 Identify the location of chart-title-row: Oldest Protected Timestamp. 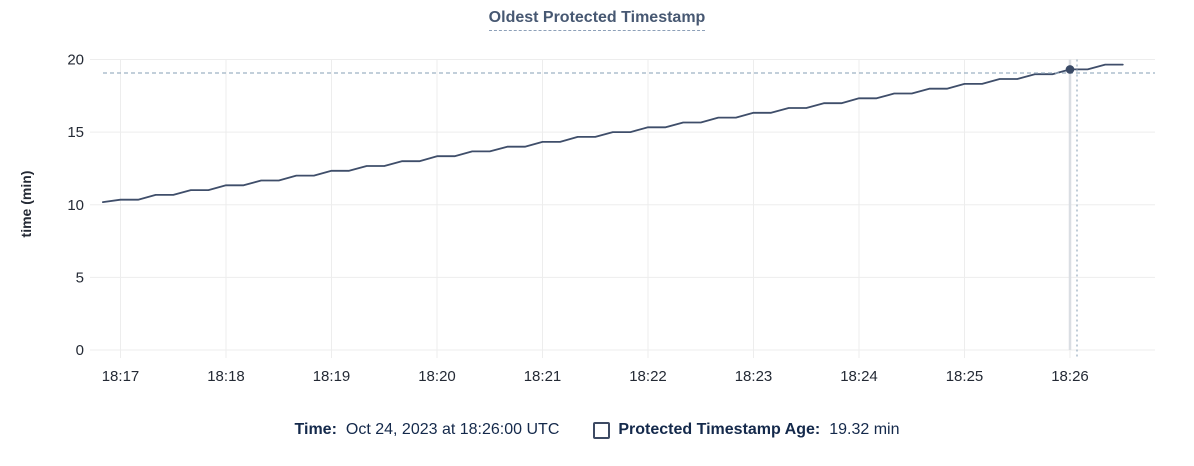
(597, 20).